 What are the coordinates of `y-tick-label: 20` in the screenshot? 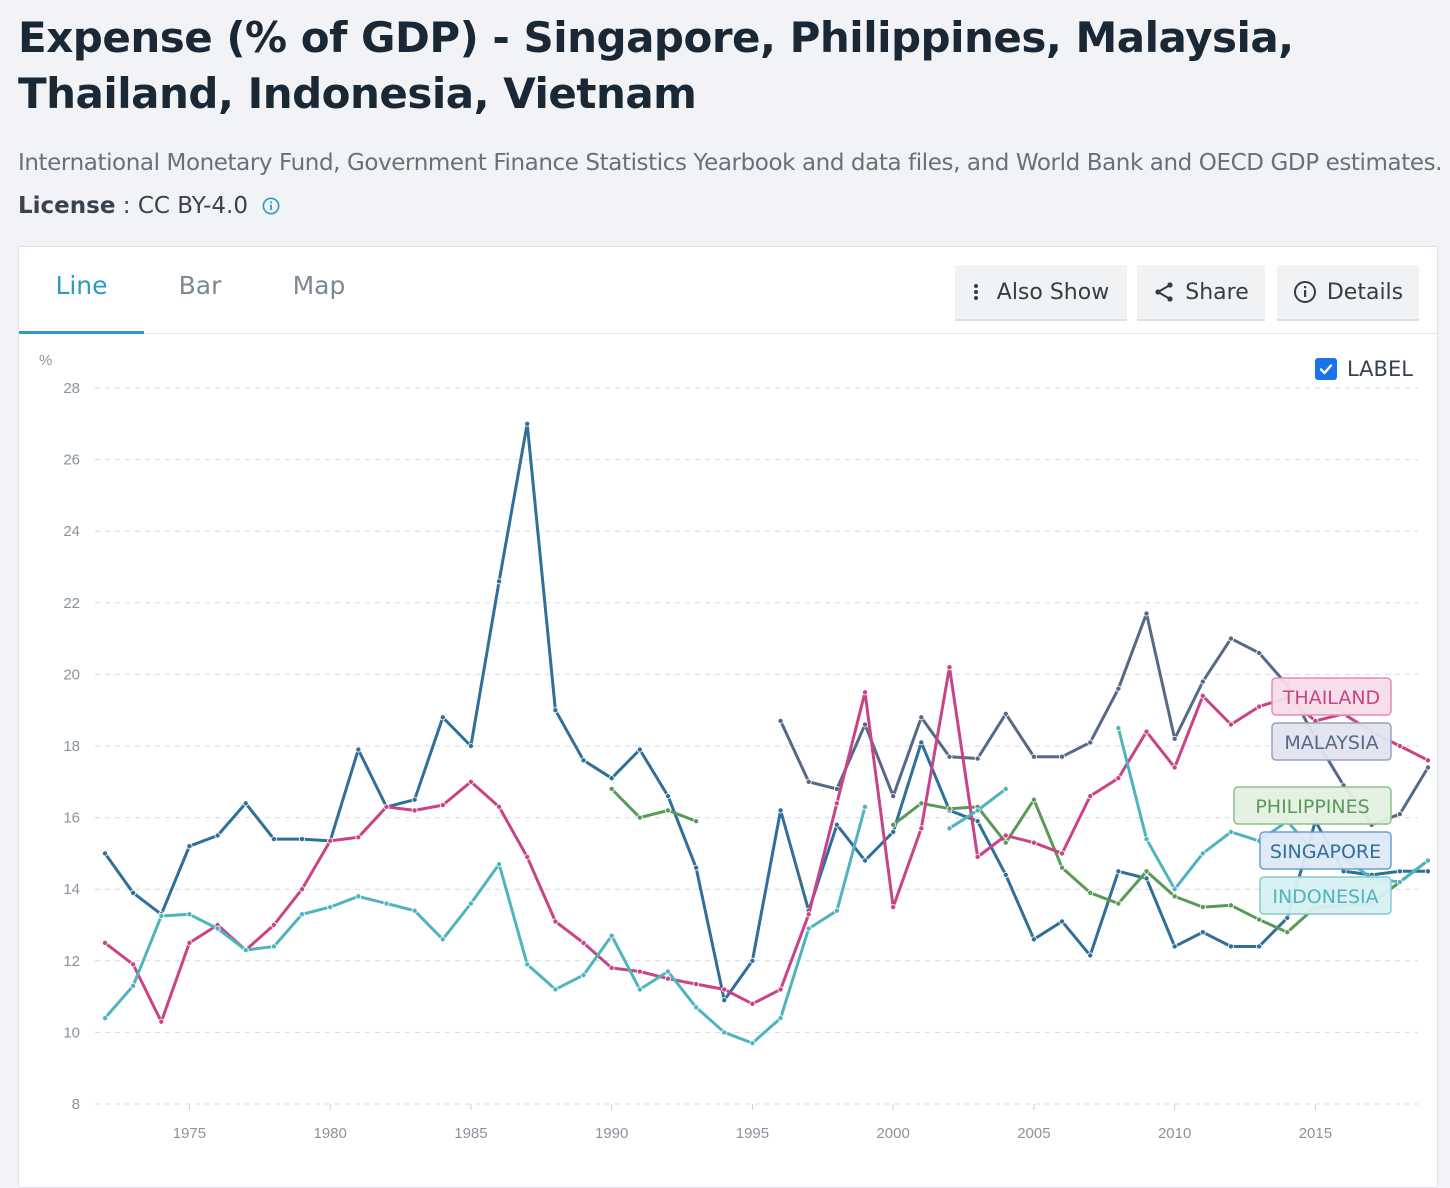 It's located at (71, 674).